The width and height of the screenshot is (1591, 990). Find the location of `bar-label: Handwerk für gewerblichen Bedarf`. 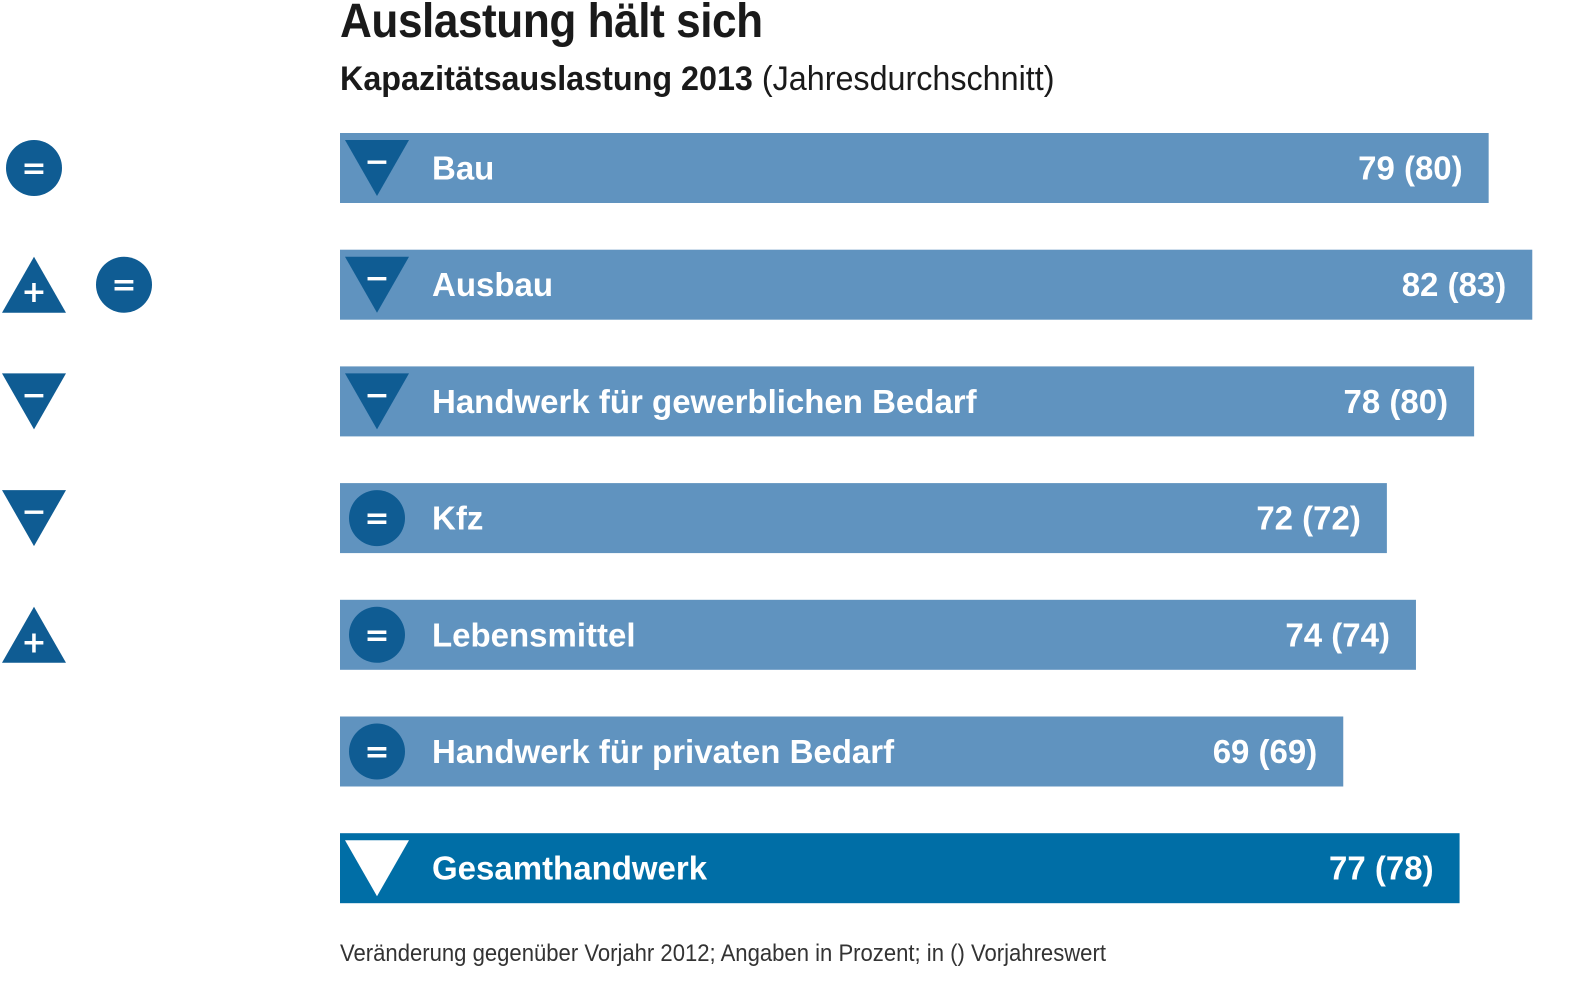

bar-label: Handwerk für gewerblichen Bedarf is located at coordinates (705, 401).